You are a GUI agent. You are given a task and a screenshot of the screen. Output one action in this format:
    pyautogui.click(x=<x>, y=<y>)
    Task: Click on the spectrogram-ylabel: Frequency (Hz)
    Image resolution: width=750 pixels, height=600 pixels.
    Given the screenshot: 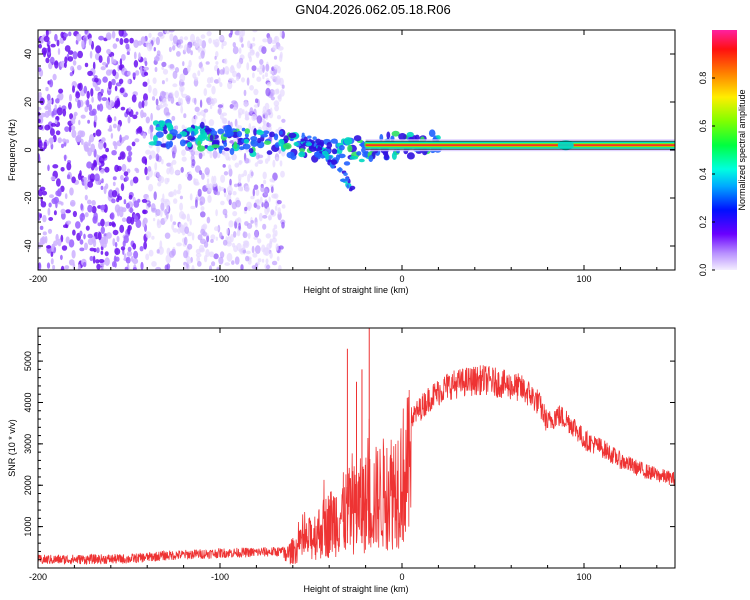 What is the action you would take?
    pyautogui.click(x=12, y=150)
    